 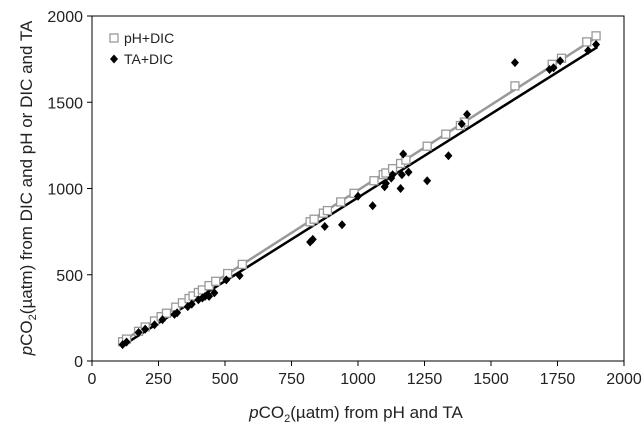 I want to click on x-tick-label: 500, so click(x=225, y=379).